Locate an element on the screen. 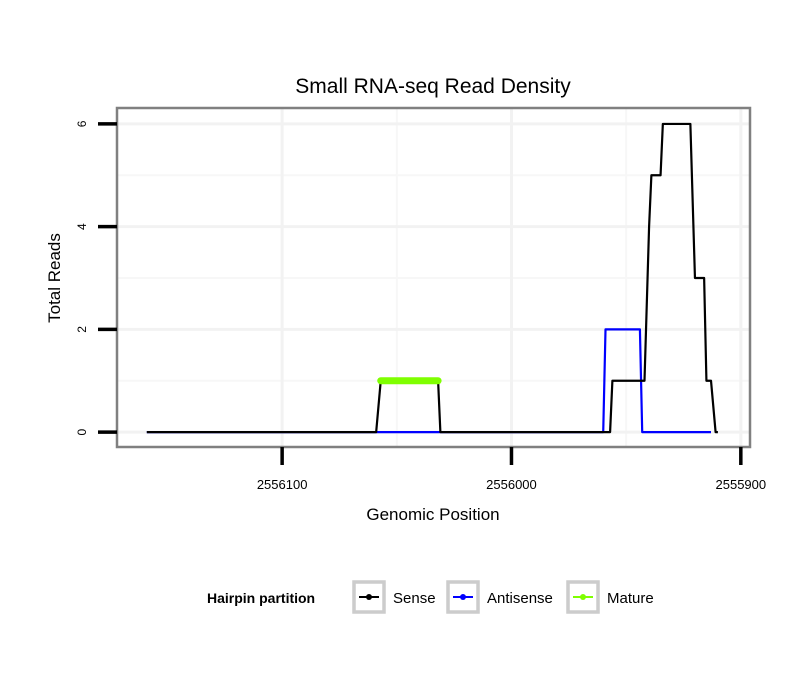  y-axis-label: Total Reads is located at coordinates (54, 278).